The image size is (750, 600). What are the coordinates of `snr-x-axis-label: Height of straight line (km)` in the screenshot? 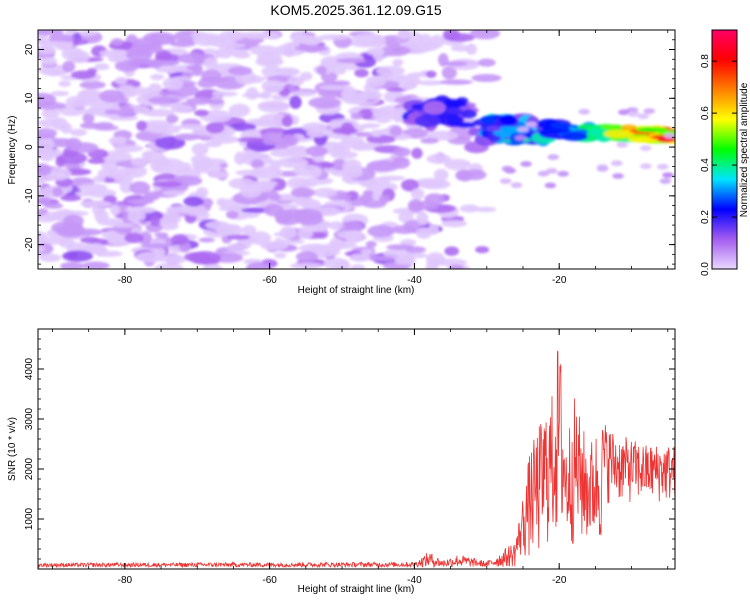 It's located at (356, 589).